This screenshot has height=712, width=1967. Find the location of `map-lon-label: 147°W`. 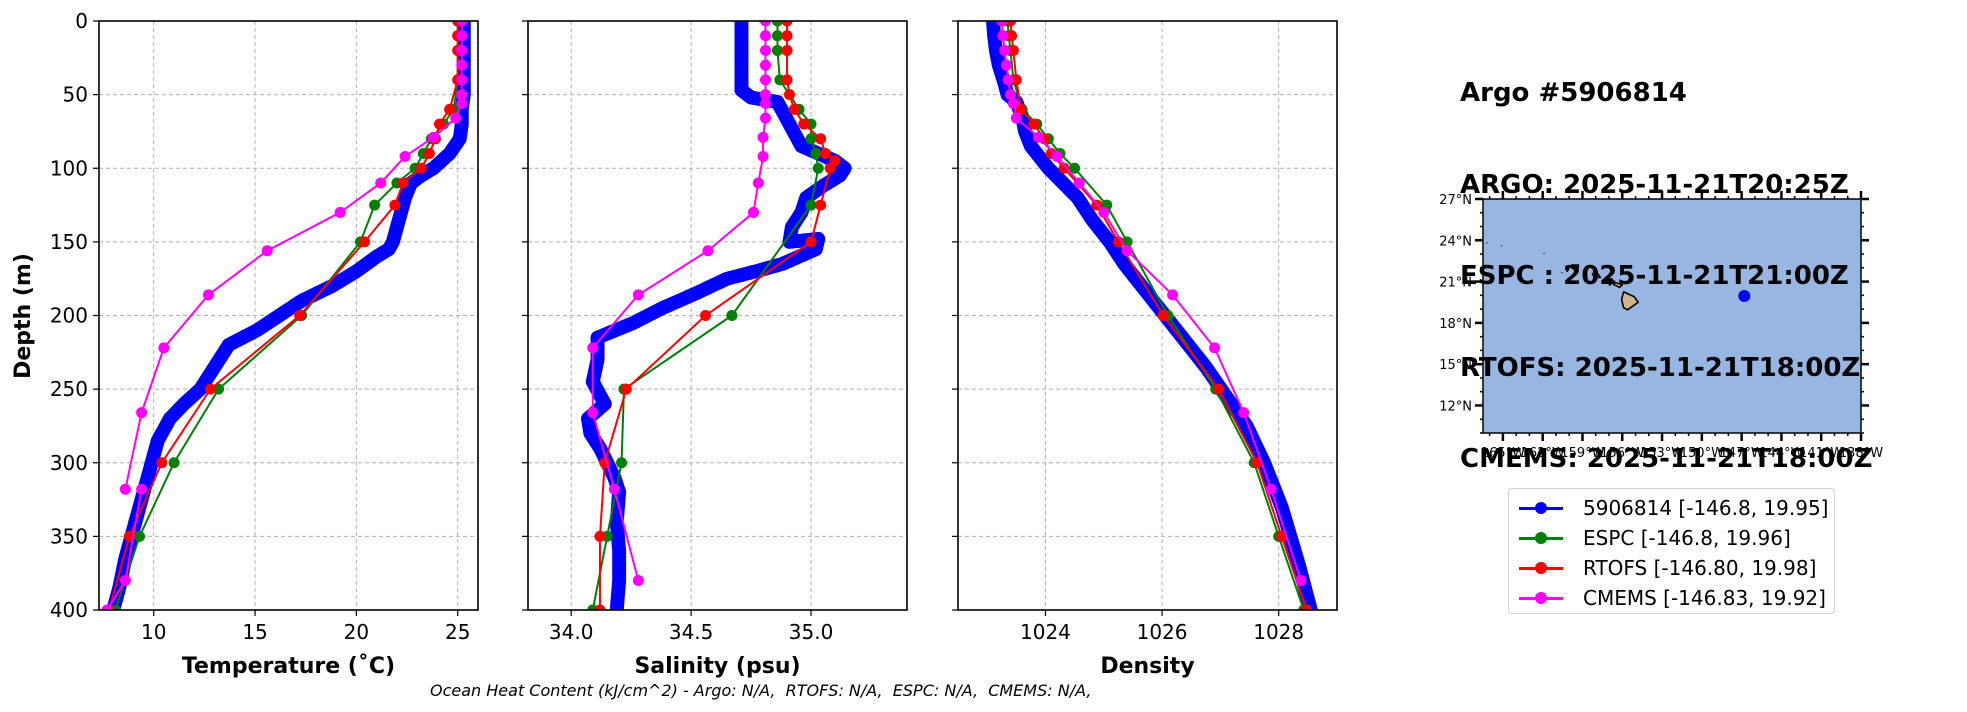

map-lon-label: 147°W is located at coordinates (1742, 453).